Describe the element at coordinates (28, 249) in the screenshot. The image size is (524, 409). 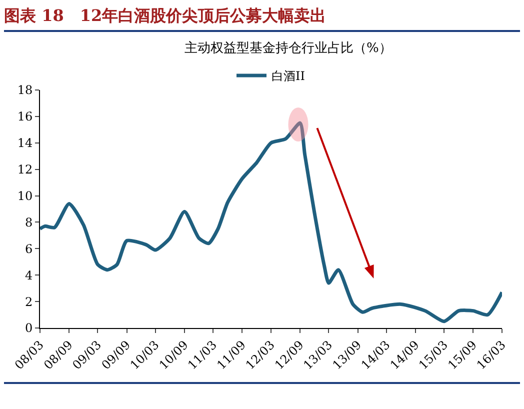
I see `y-tick-label: 6` at that location.